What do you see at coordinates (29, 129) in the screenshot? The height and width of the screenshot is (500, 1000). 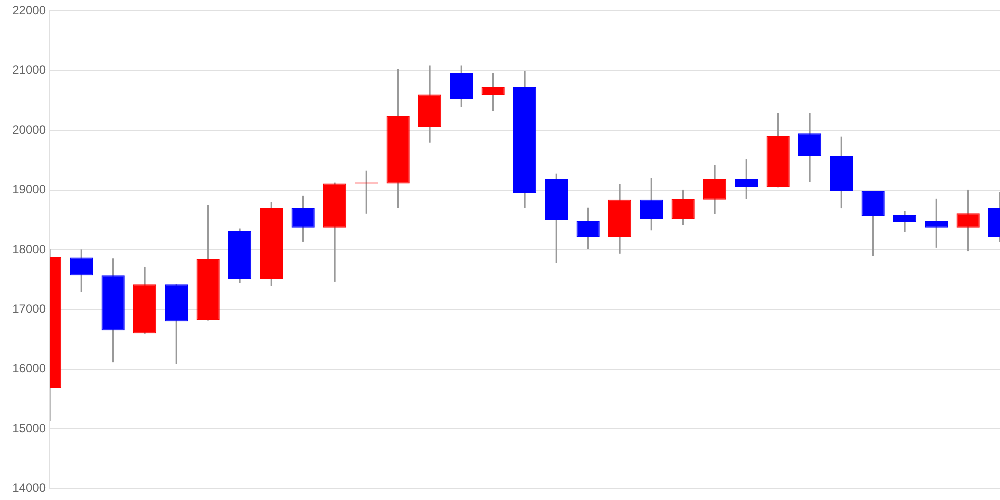 I see `y-tick-label: 20000` at bounding box center [29, 129].